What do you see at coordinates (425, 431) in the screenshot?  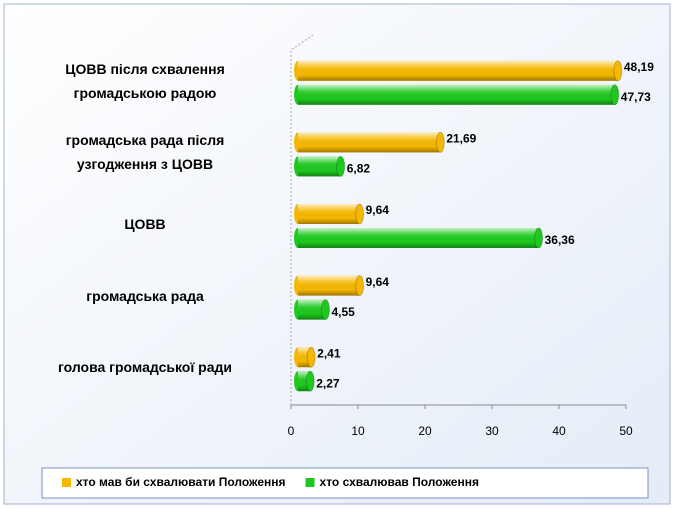 I see `x-tick-label: 20` at bounding box center [425, 431].